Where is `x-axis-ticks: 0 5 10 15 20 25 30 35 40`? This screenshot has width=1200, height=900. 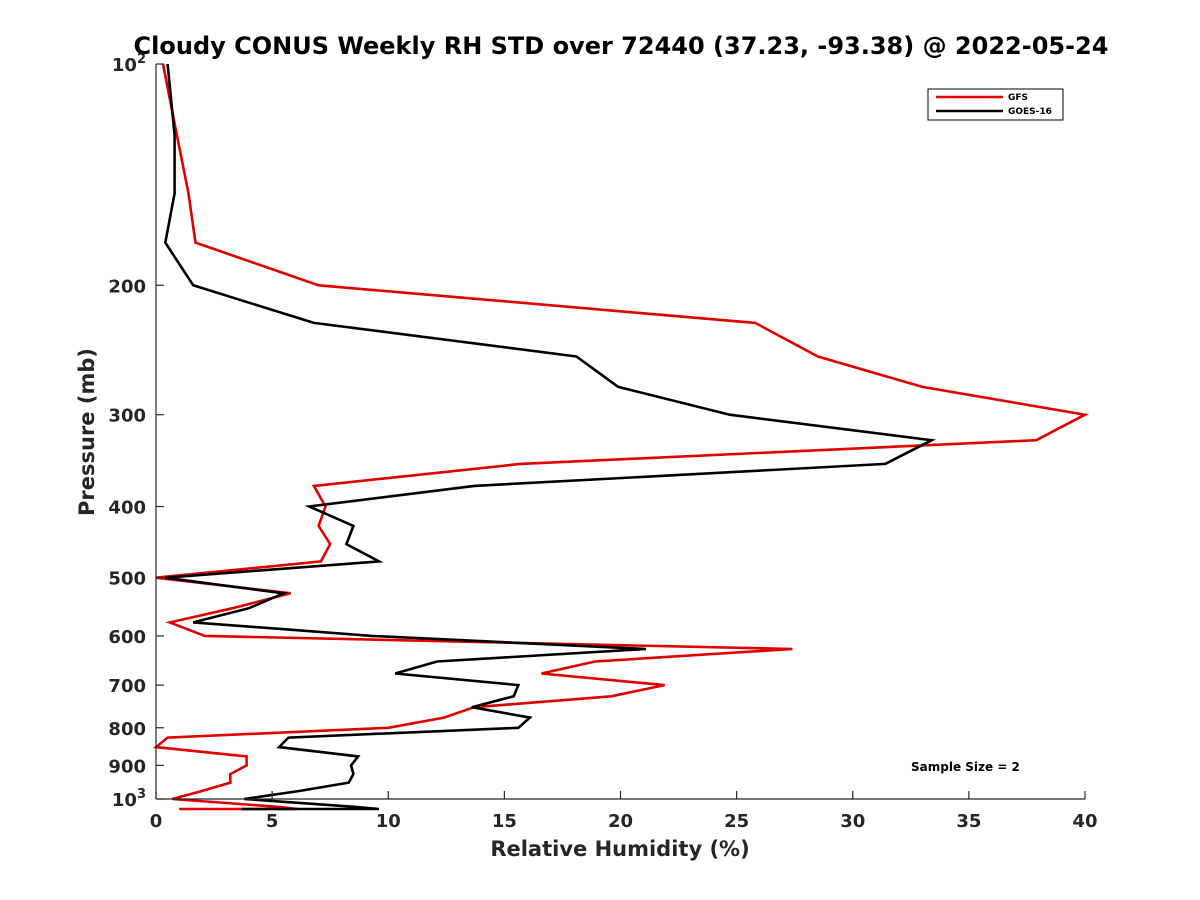
x-axis-ticks: 0 5 10 15 20 25 30 35 40 is located at coordinates (624, 811).